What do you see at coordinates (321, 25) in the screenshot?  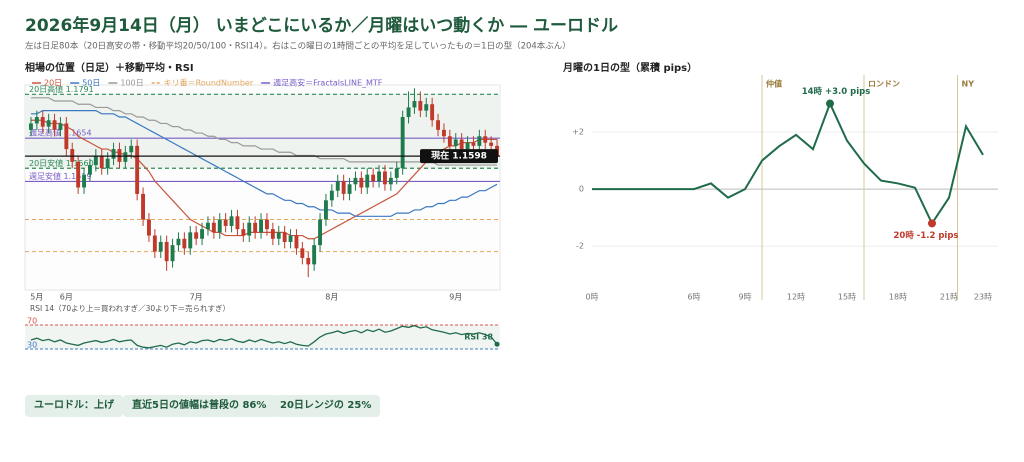 I see `title: 2026年9月14日（月） いまどこにいるか／月曜はいつ動くか ― ユーロドル` at bounding box center [321, 25].